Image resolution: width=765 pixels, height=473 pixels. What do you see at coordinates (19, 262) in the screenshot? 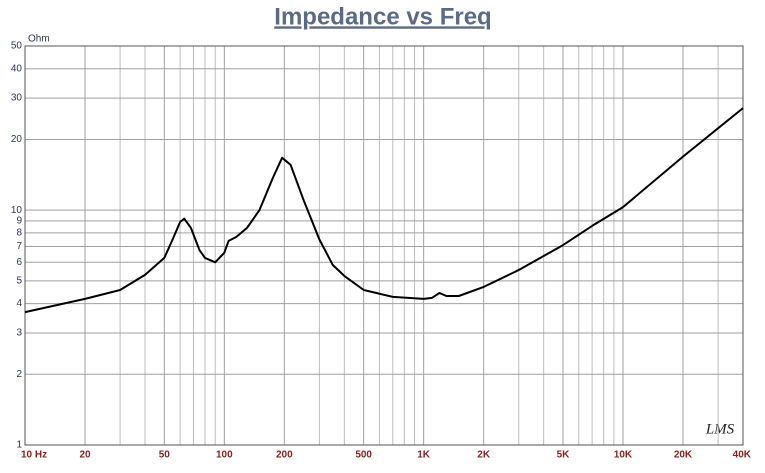
I see `y-tick-label: 6` at bounding box center [19, 262].